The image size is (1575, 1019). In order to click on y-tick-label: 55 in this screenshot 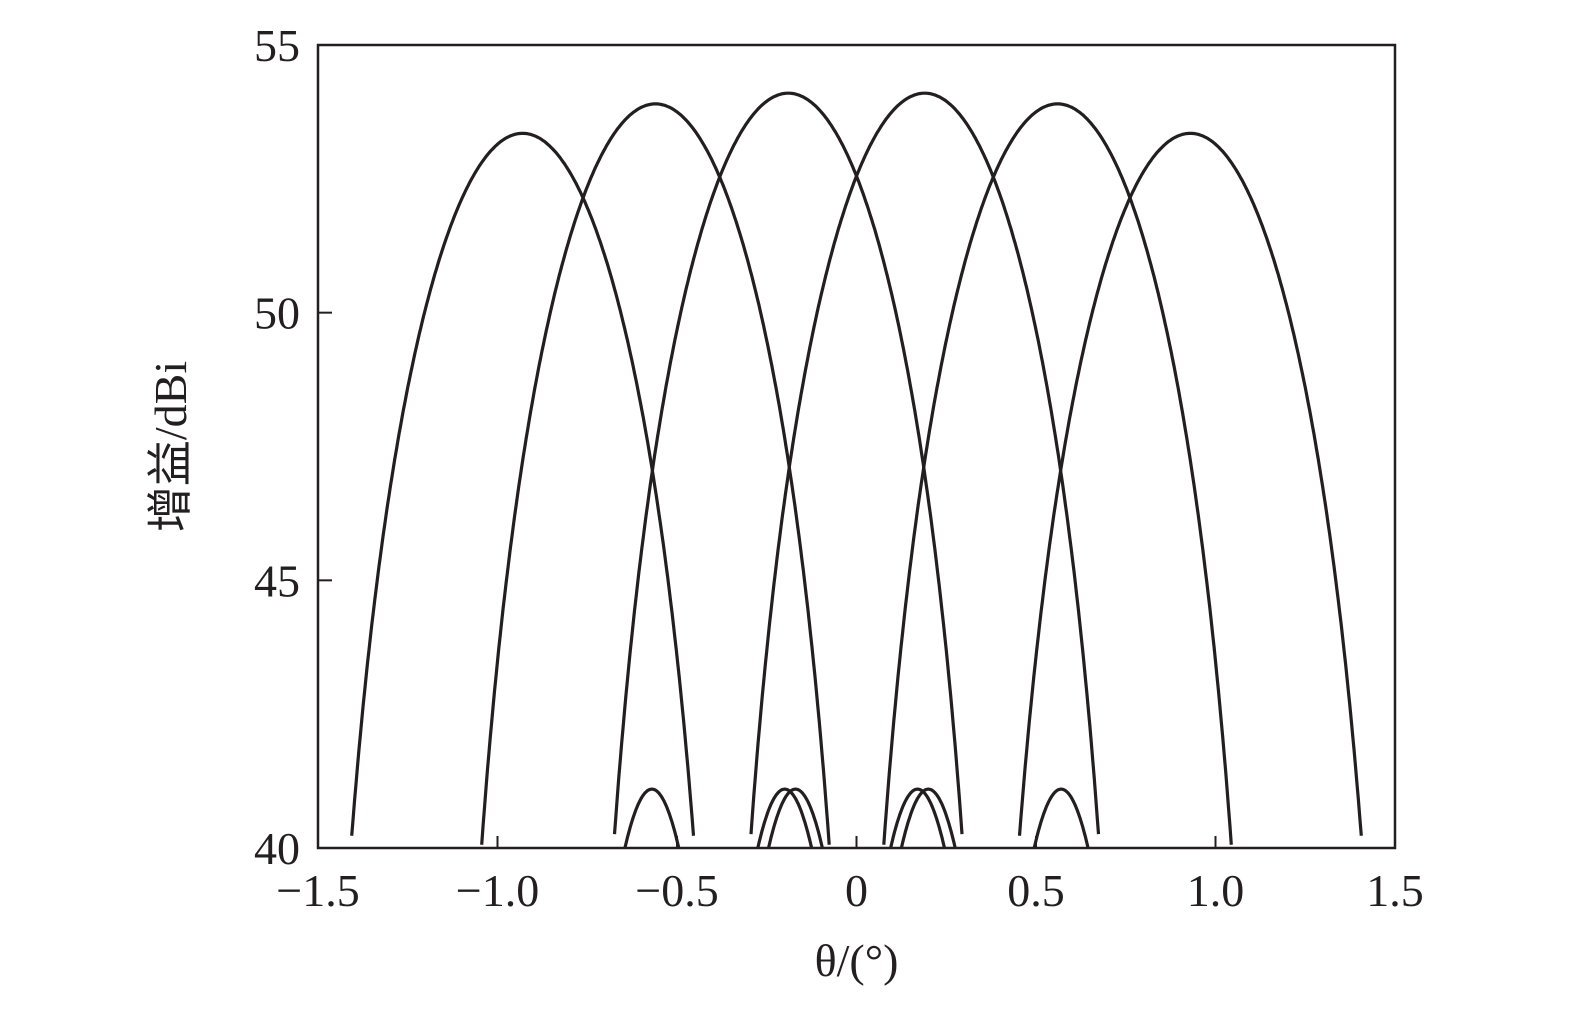, I will do `click(277, 45)`.